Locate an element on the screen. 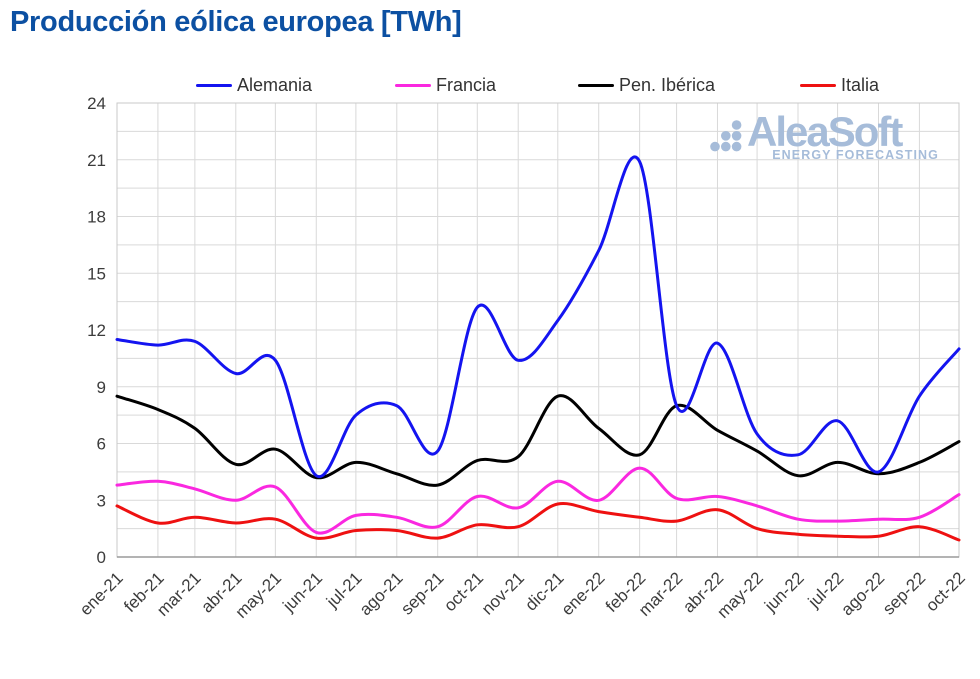 This screenshot has width=980, height=679. series-line-italia is located at coordinates (538, 522).